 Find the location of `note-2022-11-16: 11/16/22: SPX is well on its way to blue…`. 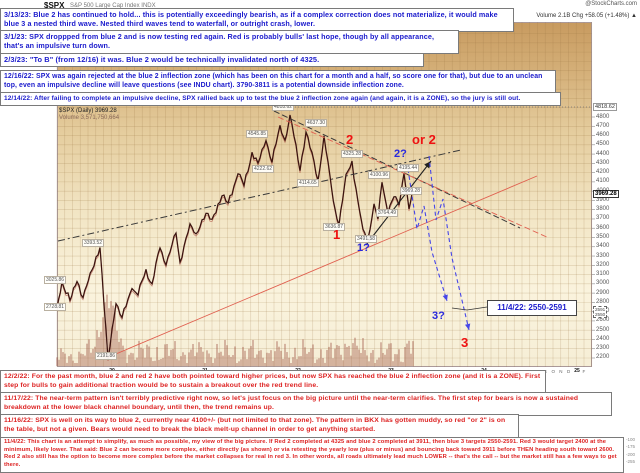

note-2022-11-16: 11/16/22: SPX is well on its way to blue… is located at coordinates (259, 426).